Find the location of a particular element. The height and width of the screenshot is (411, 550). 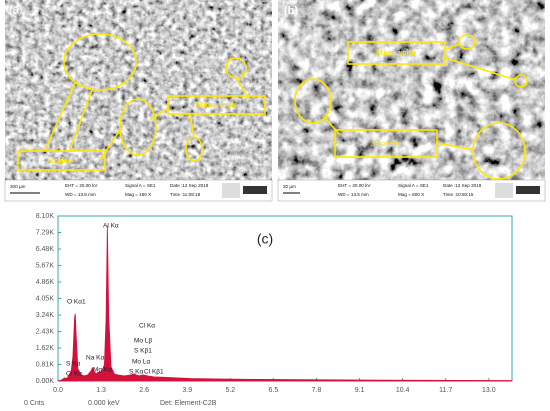

info-text: Mag = 800 X is located at coordinates (411, 194).